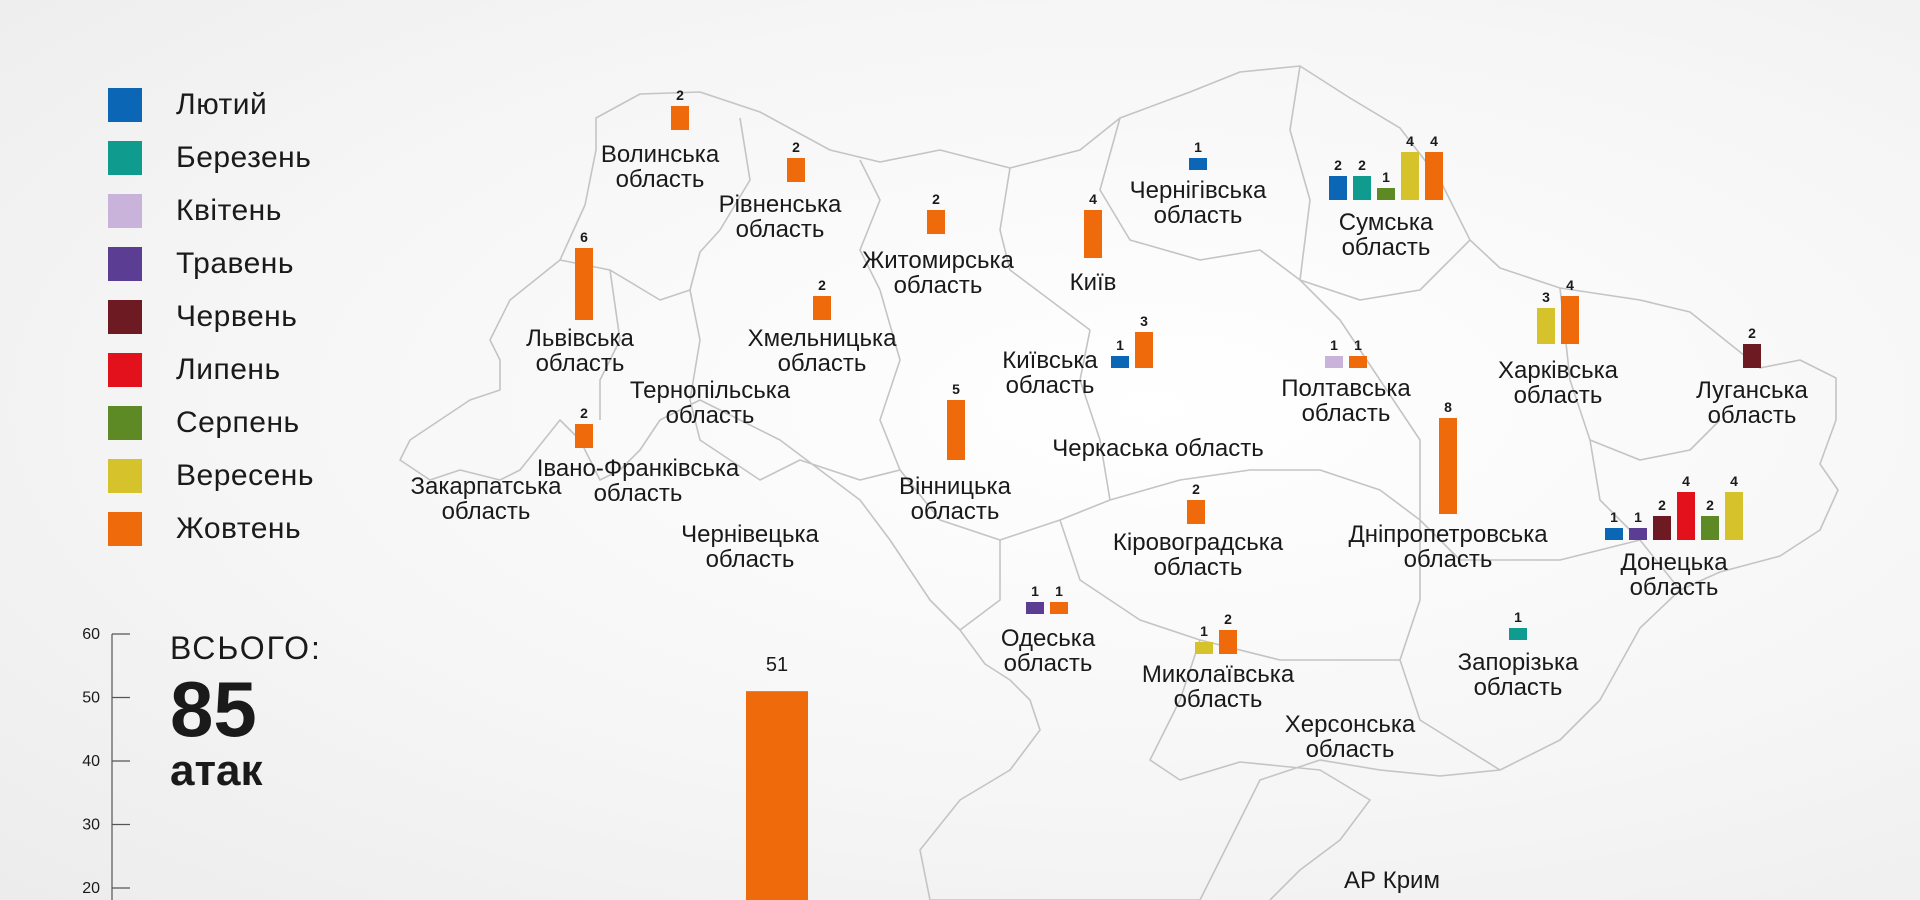 The height and width of the screenshot is (900, 1920). What do you see at coordinates (91, 825) in the screenshot?
I see `tick-label: 30` at bounding box center [91, 825].